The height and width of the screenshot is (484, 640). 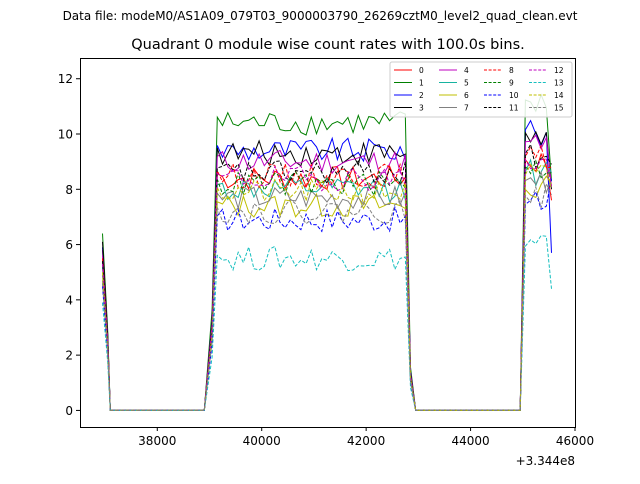 What do you see at coordinates (65, 135) in the screenshot?
I see `y-tick-label: 10` at bounding box center [65, 135].